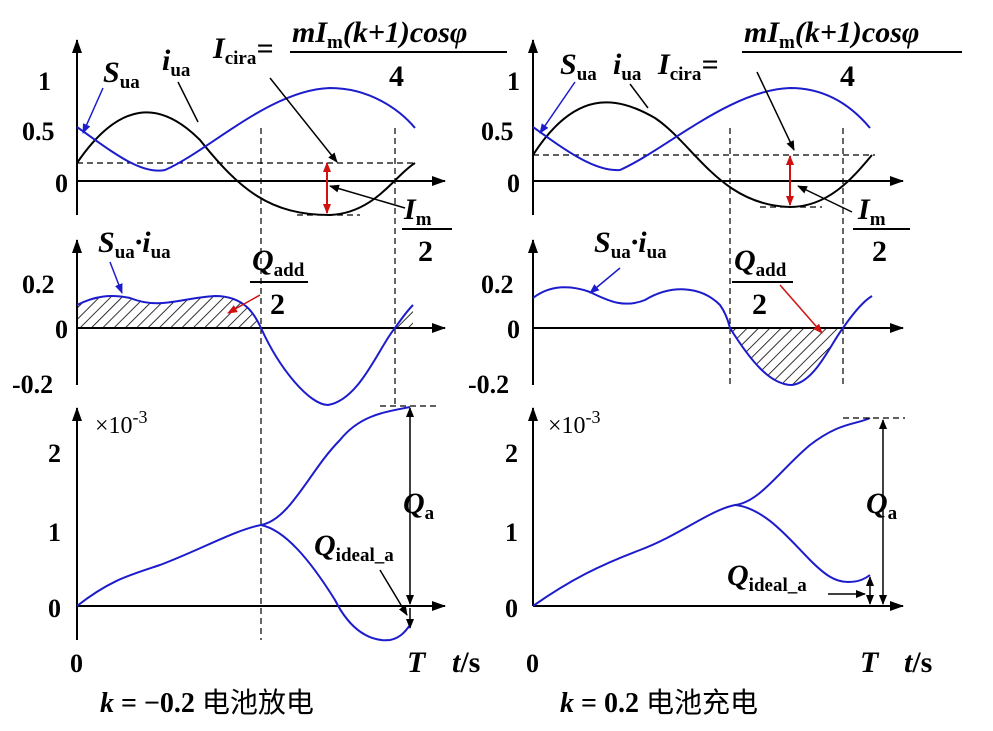 This screenshot has width=993, height=731. I want to click on right-row3-ytick-2: 2, so click(511, 453).